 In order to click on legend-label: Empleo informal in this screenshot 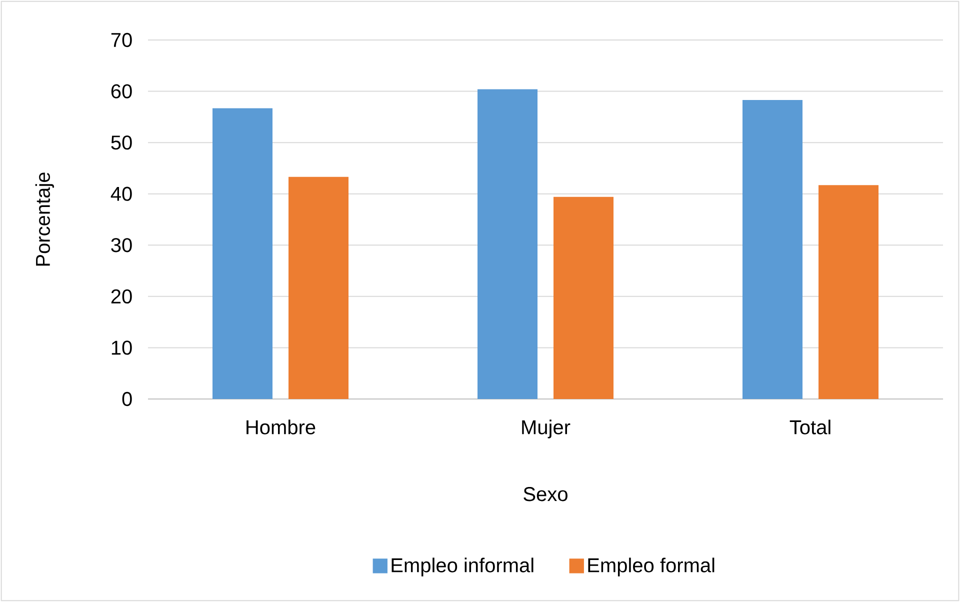, I will do `click(463, 567)`.